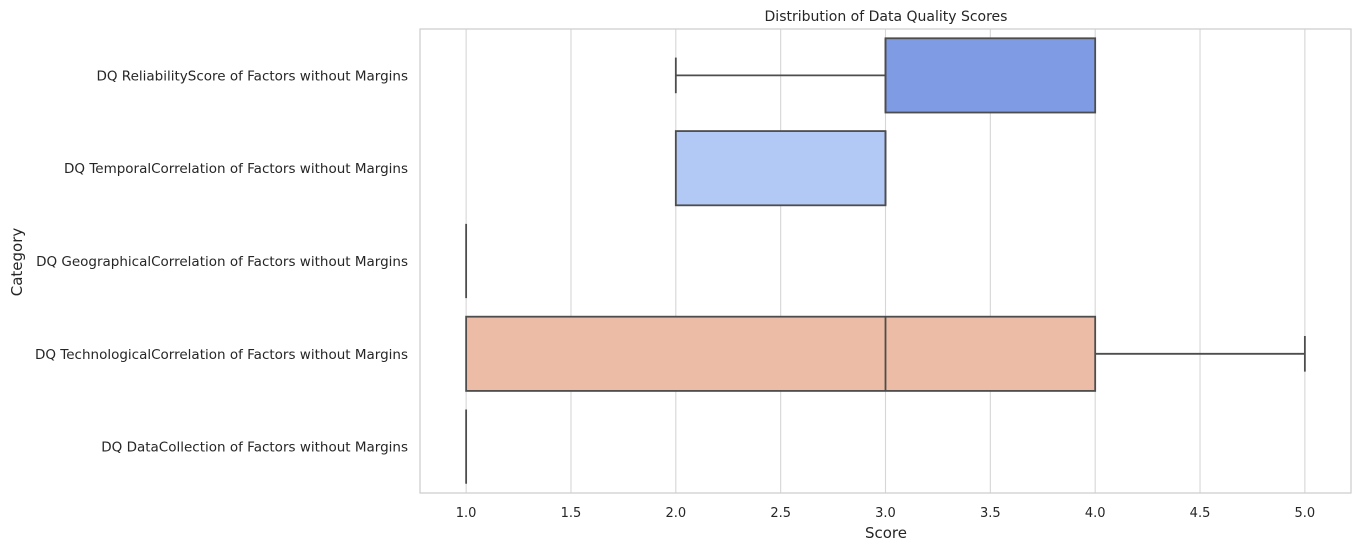 The width and height of the screenshot is (1361, 550). I want to click on x-axis-label: Score, so click(886, 533).